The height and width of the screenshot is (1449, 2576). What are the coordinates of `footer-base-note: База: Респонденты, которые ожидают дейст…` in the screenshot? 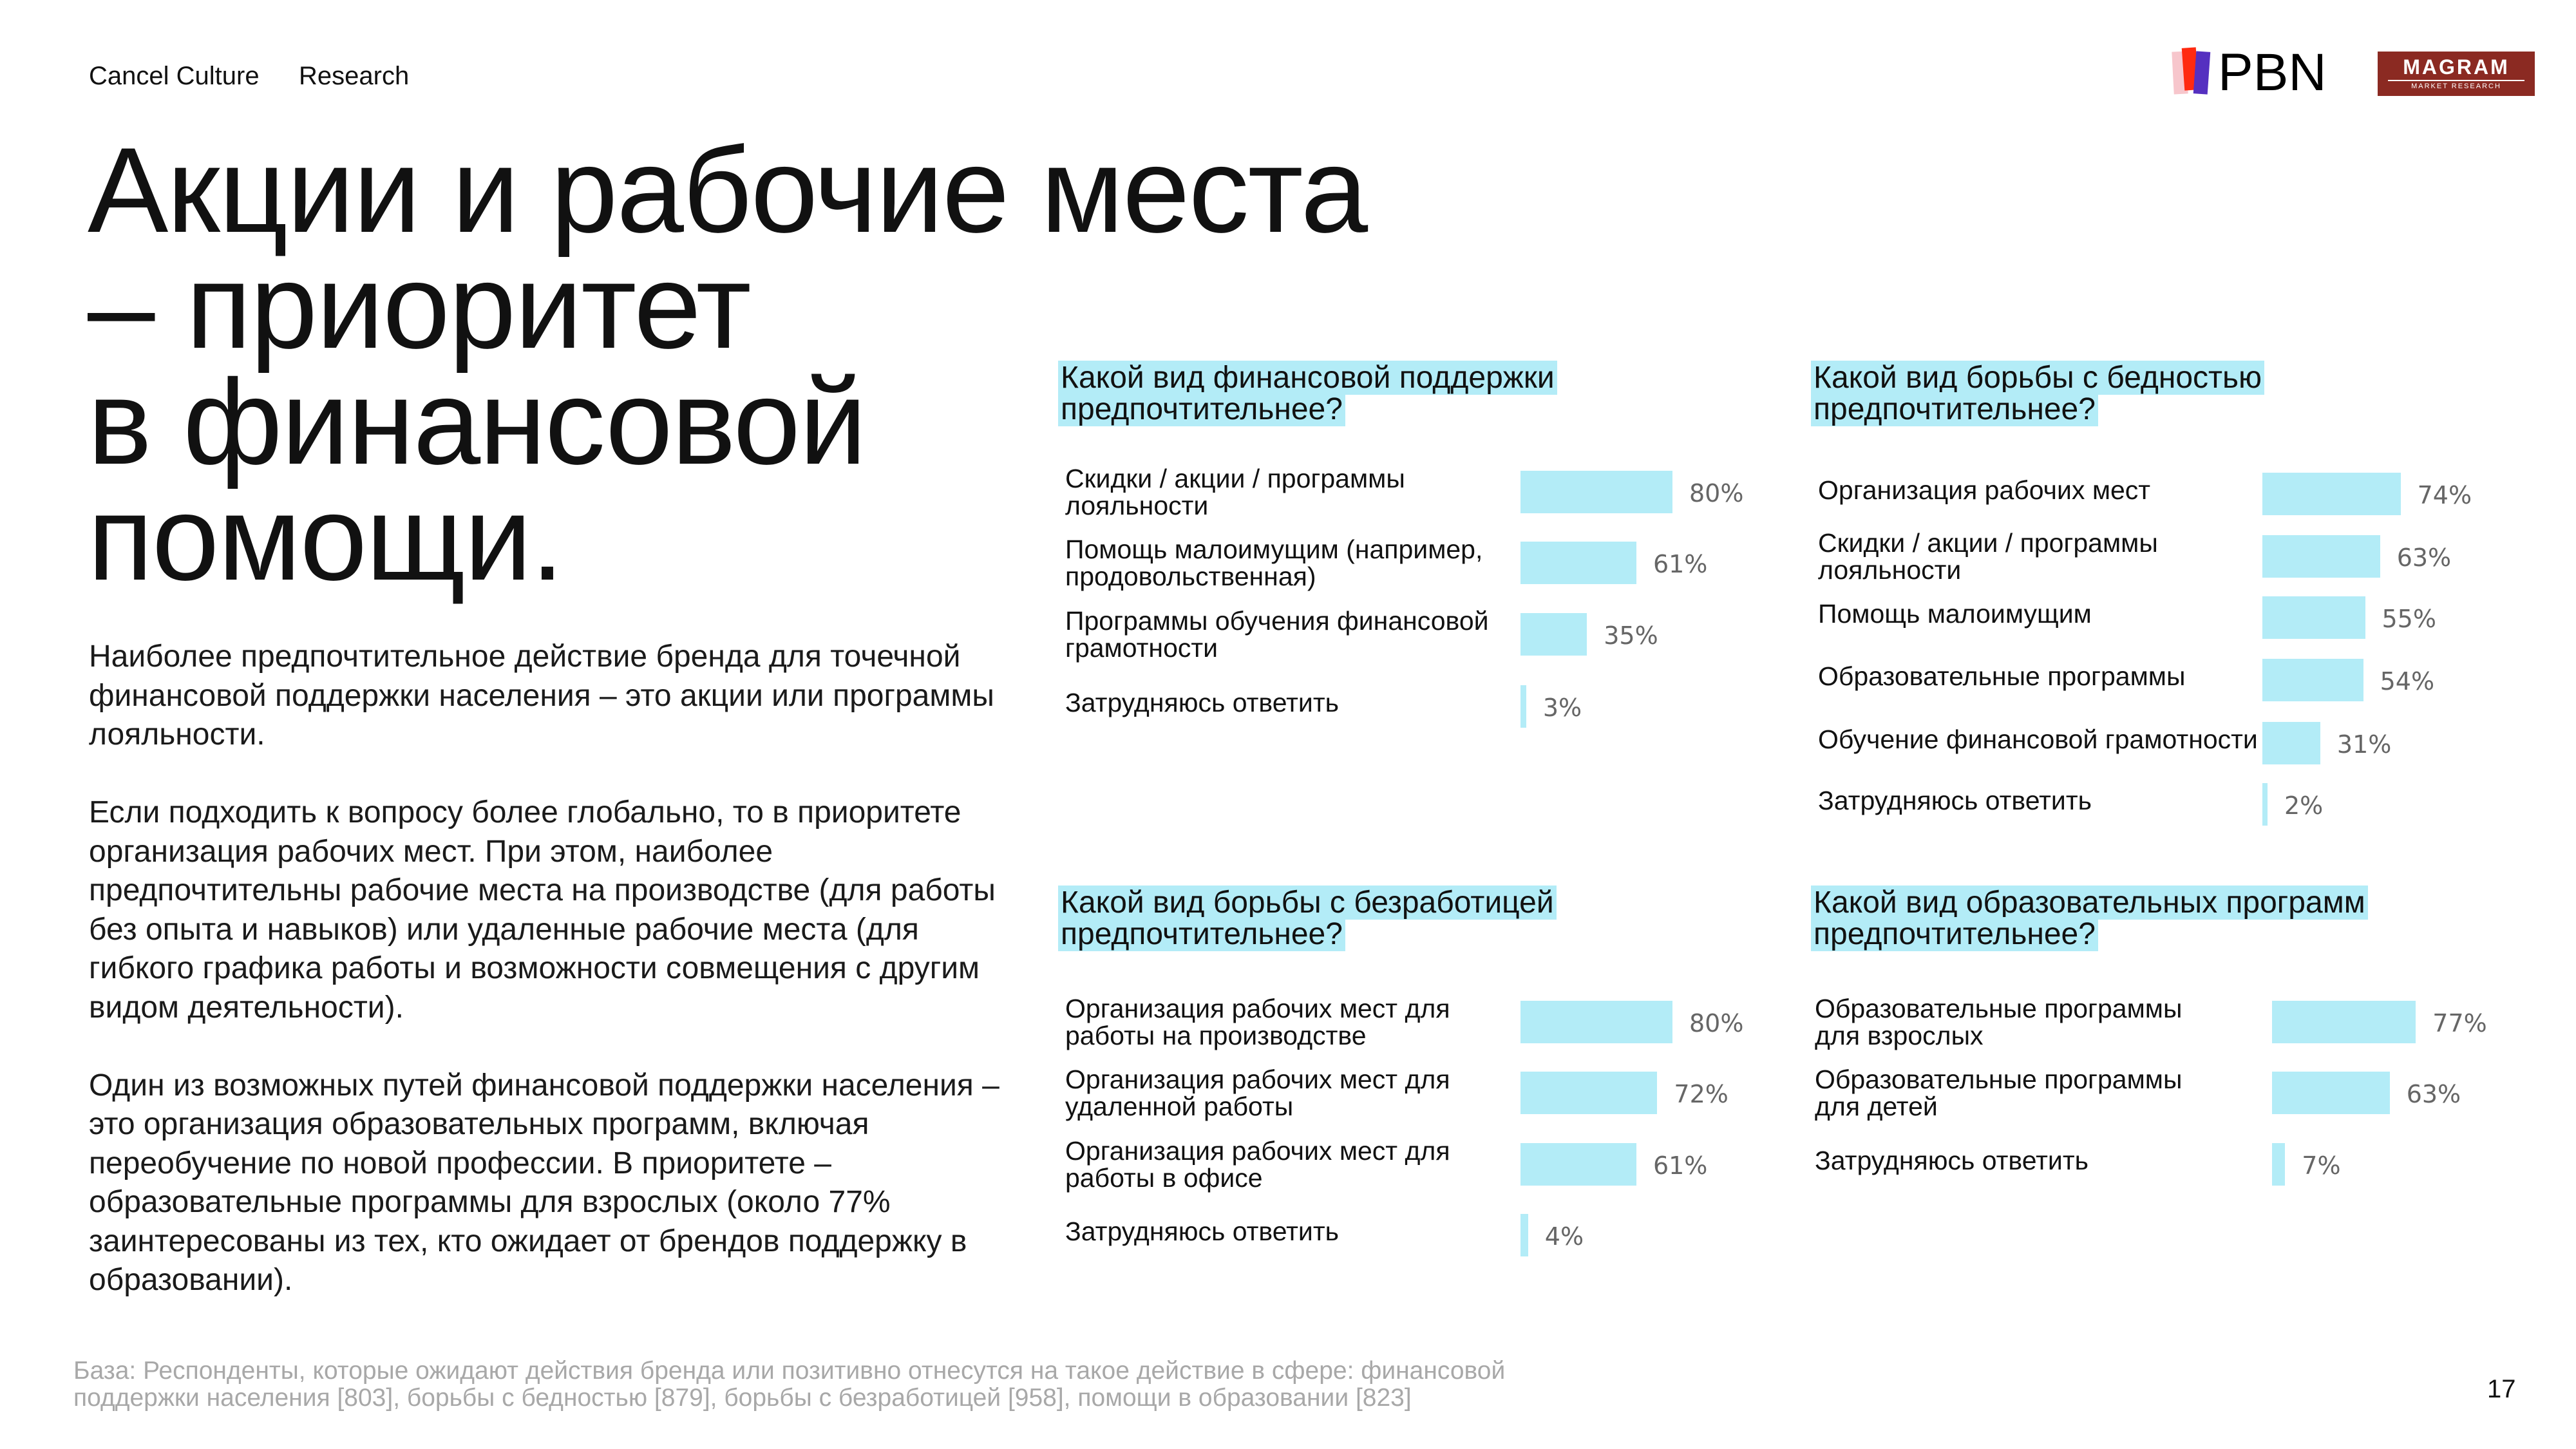 It's located at (789, 1384).